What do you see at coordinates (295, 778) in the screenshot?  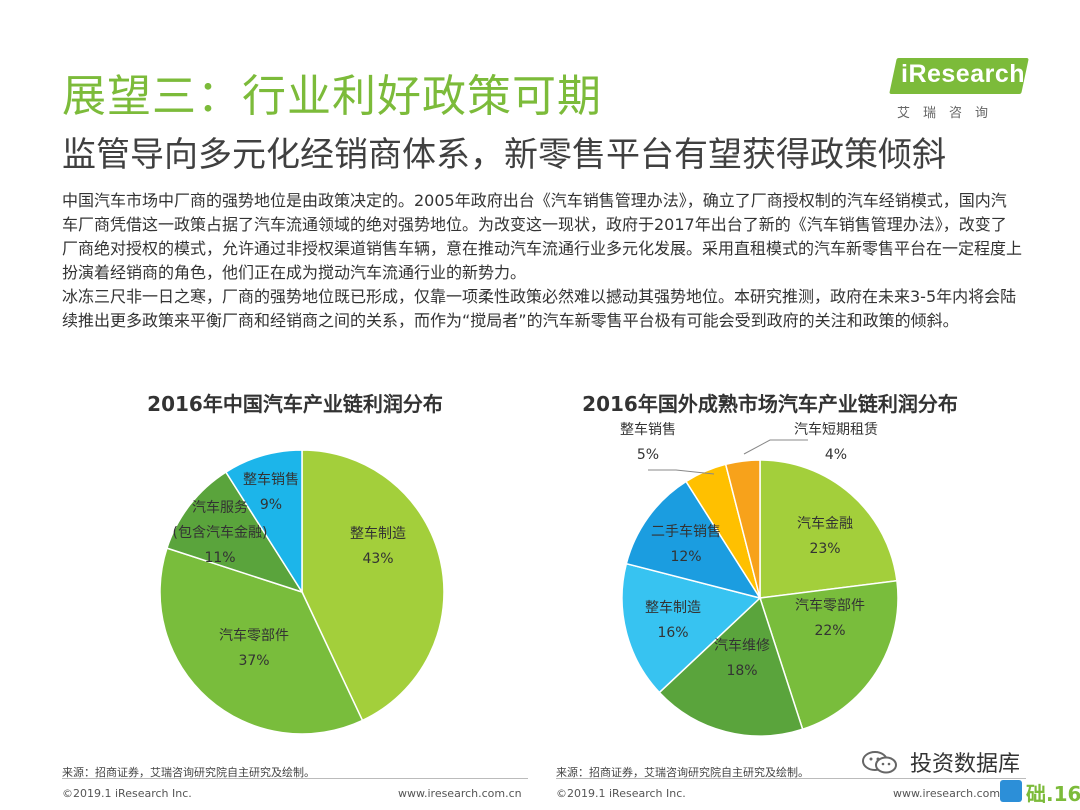 I see `footer-divider-left` at bounding box center [295, 778].